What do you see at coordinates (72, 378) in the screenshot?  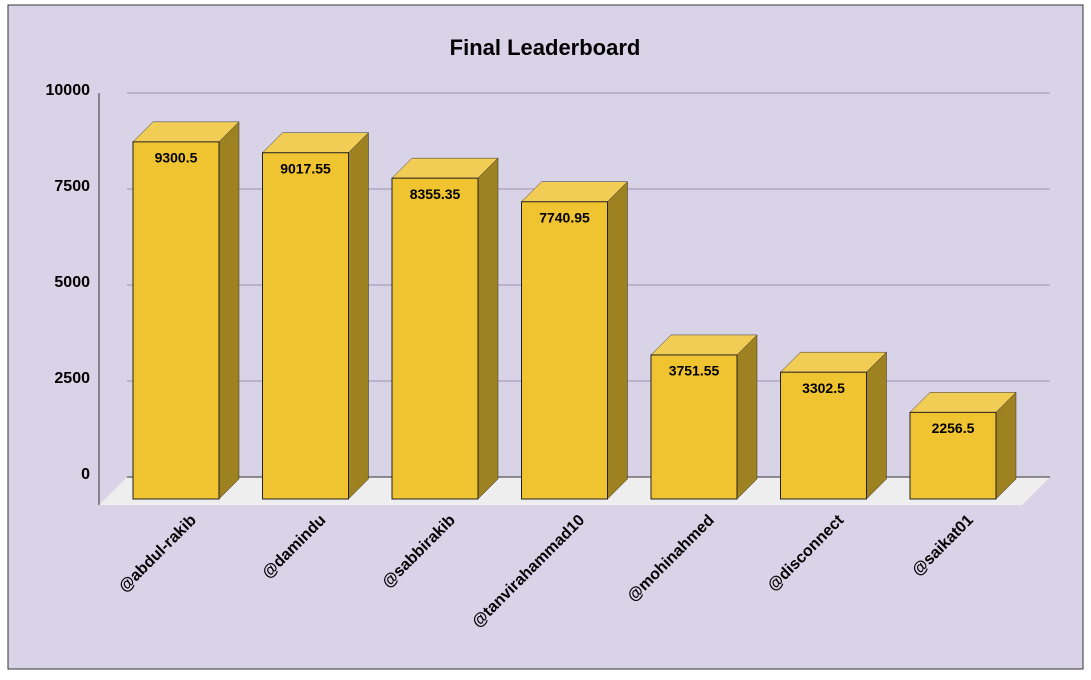 I see `y-tick-label: 2500` at bounding box center [72, 378].